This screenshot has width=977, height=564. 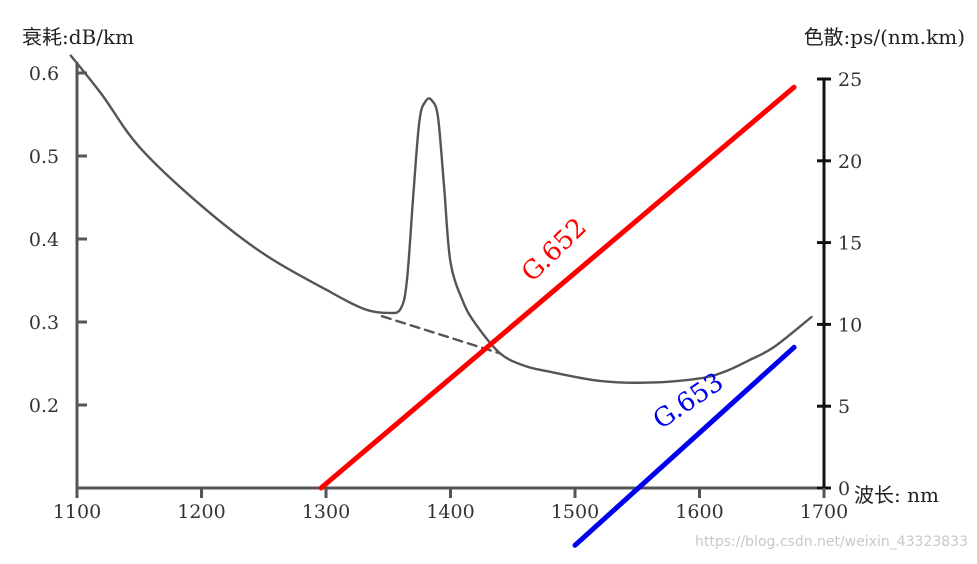 What do you see at coordinates (850, 325) in the screenshot?
I see `right-tick-label: 10` at bounding box center [850, 325].